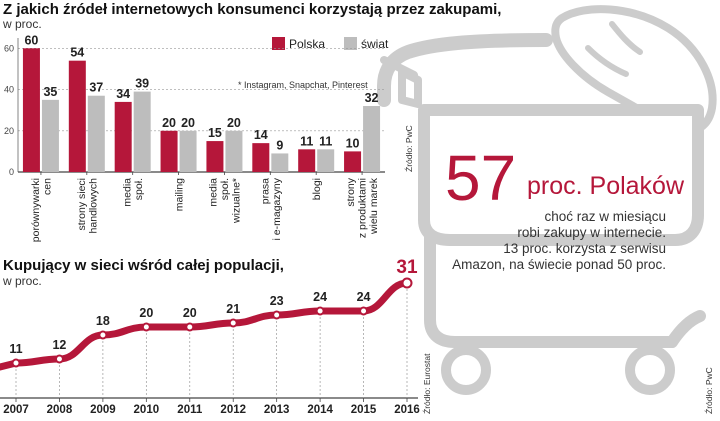 The width and height of the screenshot is (720, 421). What do you see at coordinates (480, 178) in the screenshot?
I see `callout-big-number: 57` at bounding box center [480, 178].